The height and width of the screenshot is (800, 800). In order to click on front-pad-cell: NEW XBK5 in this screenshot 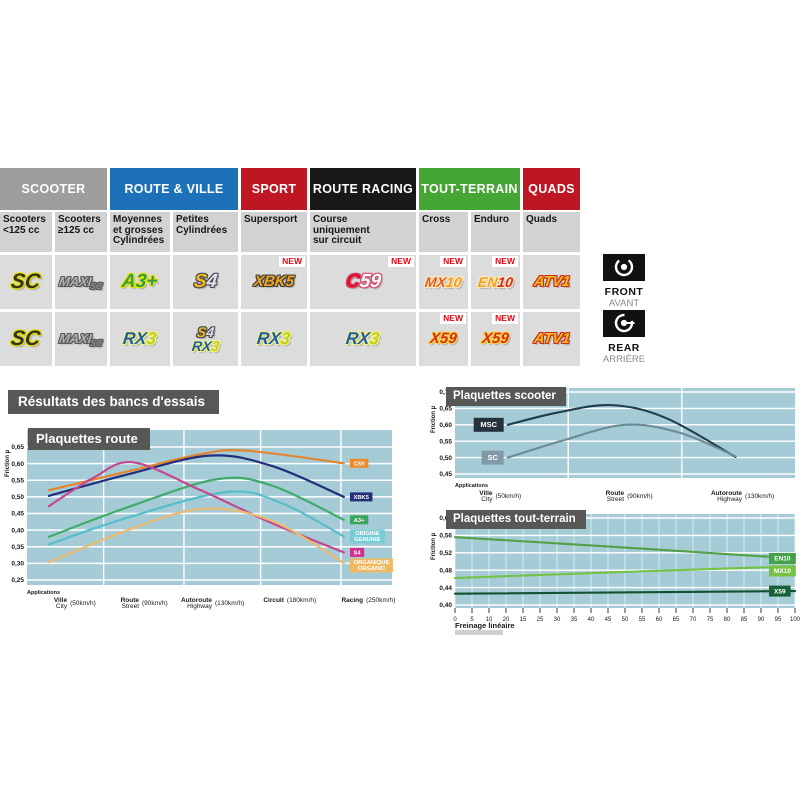, I will do `click(274, 282)`.